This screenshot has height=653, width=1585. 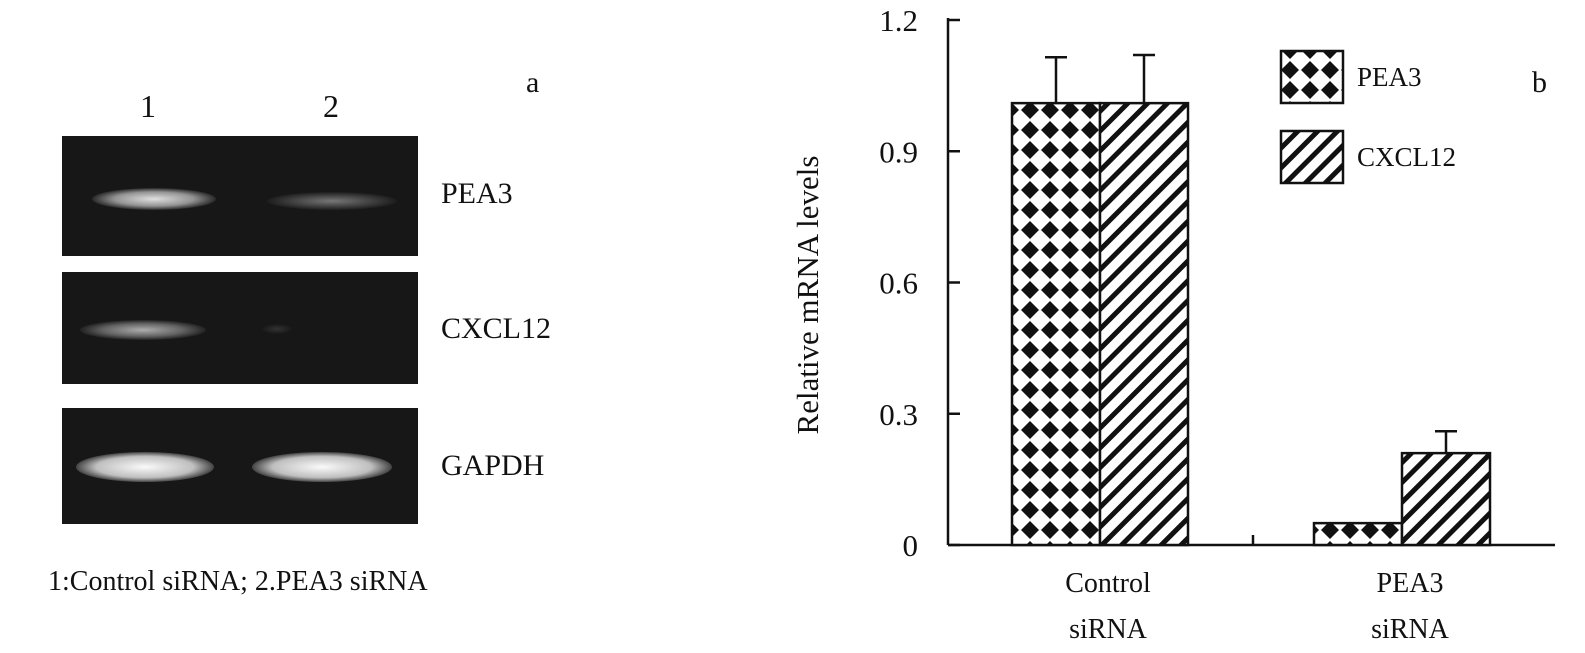 What do you see at coordinates (322, 467) in the screenshot?
I see `band-gapdh-lane2` at bounding box center [322, 467].